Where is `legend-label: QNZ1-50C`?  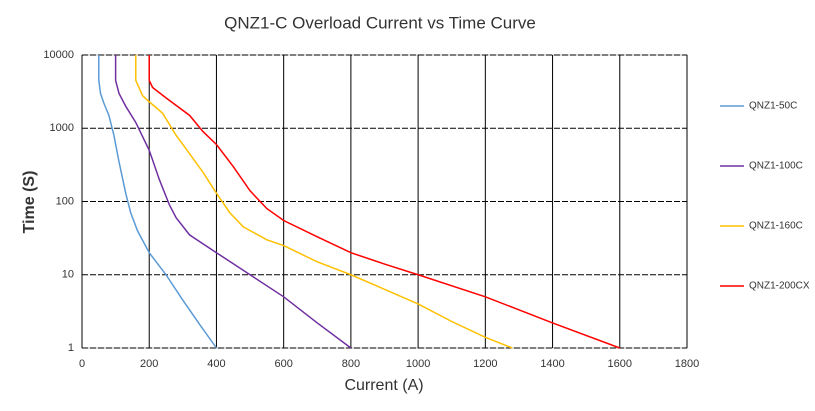 legend-label: QNZ1-50C is located at coordinates (773, 106).